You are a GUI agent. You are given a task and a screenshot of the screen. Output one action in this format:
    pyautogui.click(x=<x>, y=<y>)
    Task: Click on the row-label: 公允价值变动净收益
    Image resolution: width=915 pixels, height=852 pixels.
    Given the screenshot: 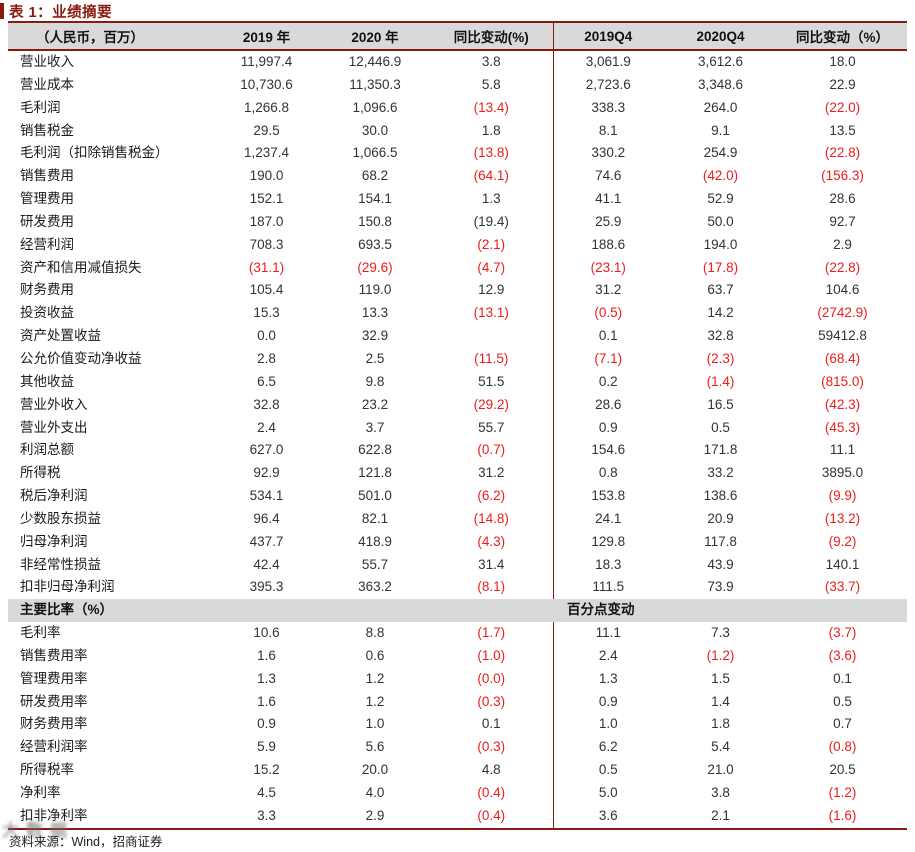 What is the action you would take?
    pyautogui.click(x=81, y=358)
    